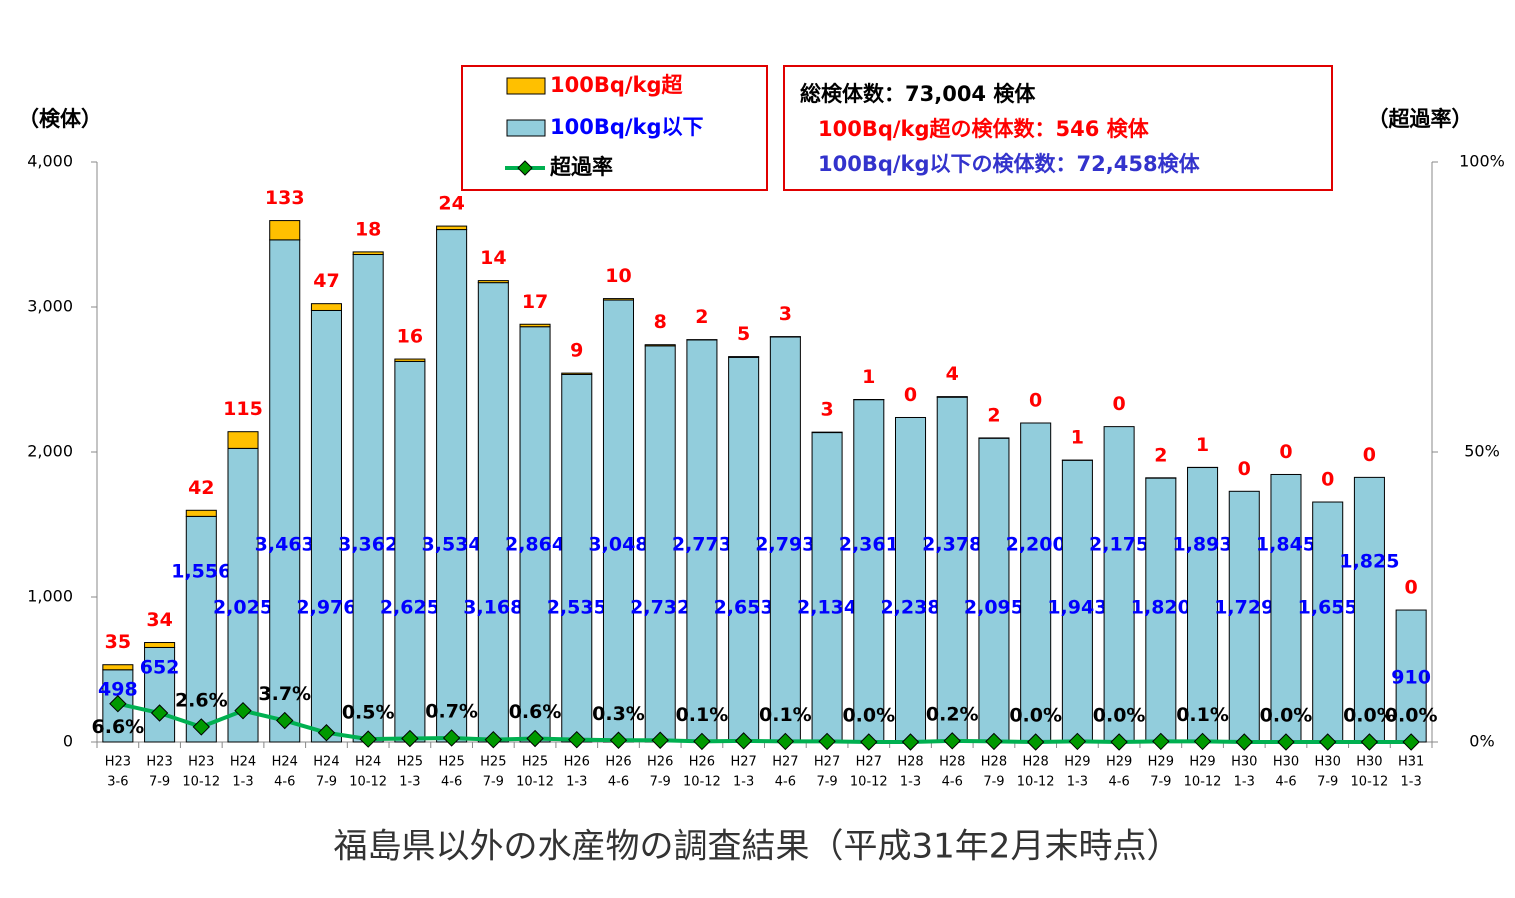  What do you see at coordinates (827, 762) in the screenshot?
I see `x-tick-label: H27` at bounding box center [827, 762].